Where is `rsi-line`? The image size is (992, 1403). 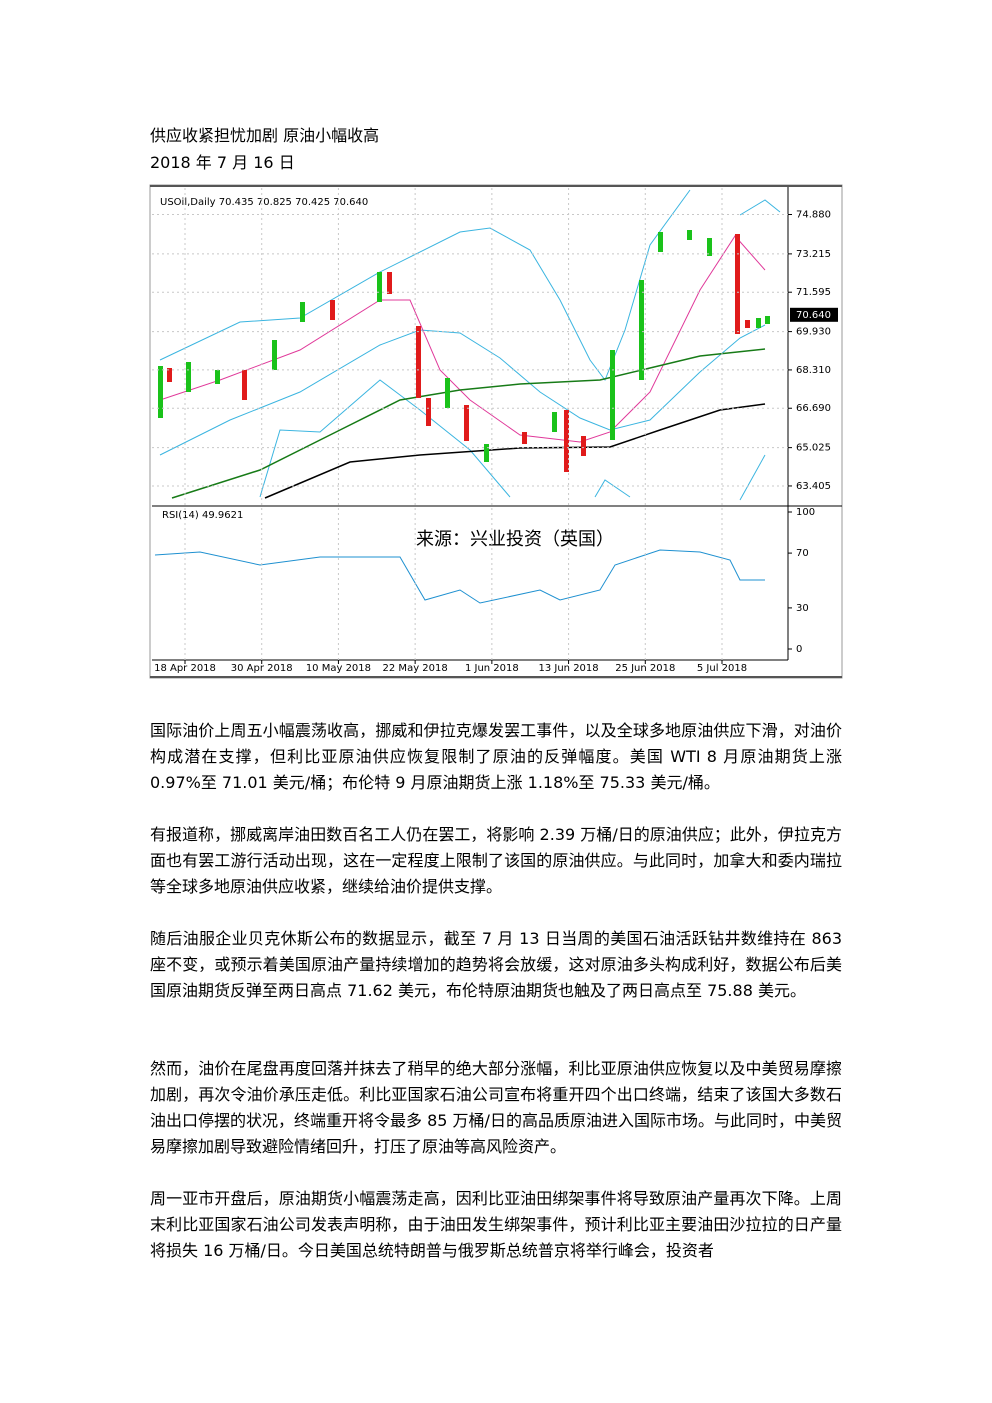 rsi-line is located at coordinates (459, 576).